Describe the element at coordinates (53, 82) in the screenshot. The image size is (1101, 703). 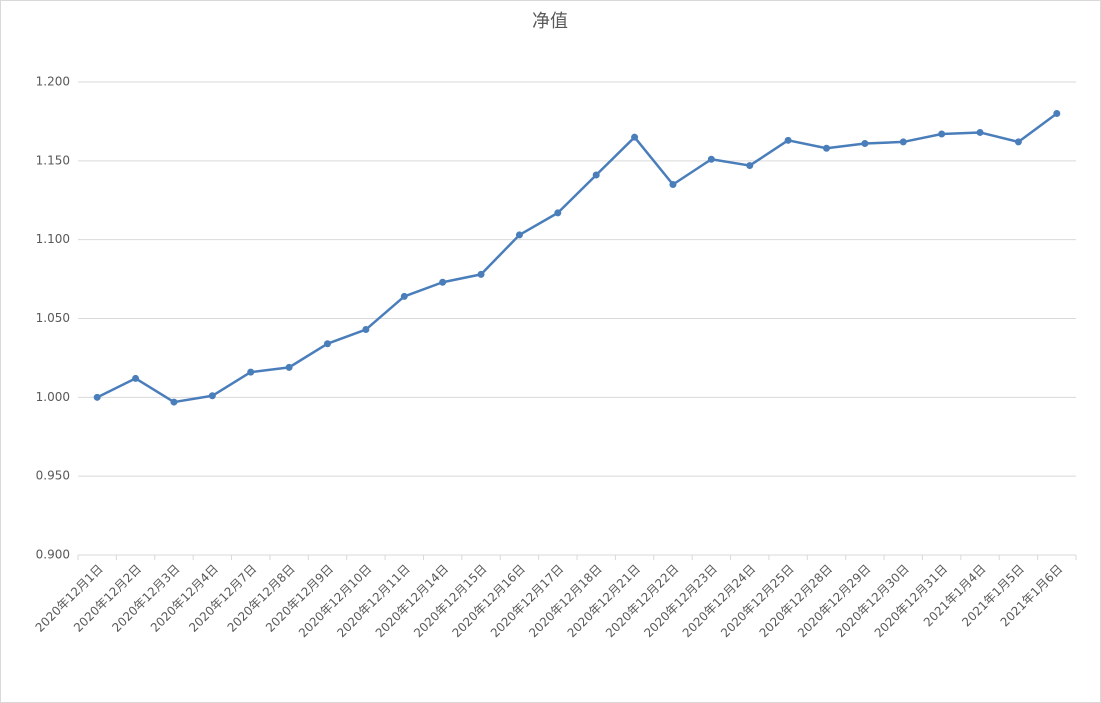
I see `y-tick-label: 1.200` at that location.